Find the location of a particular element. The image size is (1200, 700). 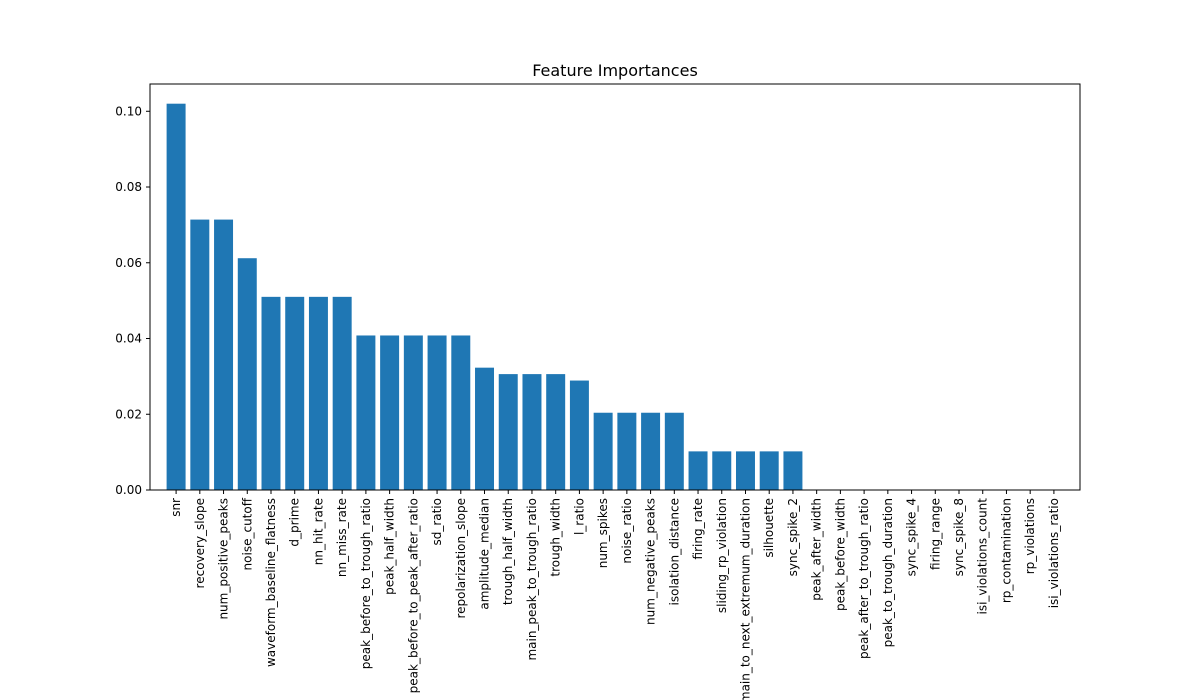

x-tick-label: peak_to_trough_duration is located at coordinates (888, 572).